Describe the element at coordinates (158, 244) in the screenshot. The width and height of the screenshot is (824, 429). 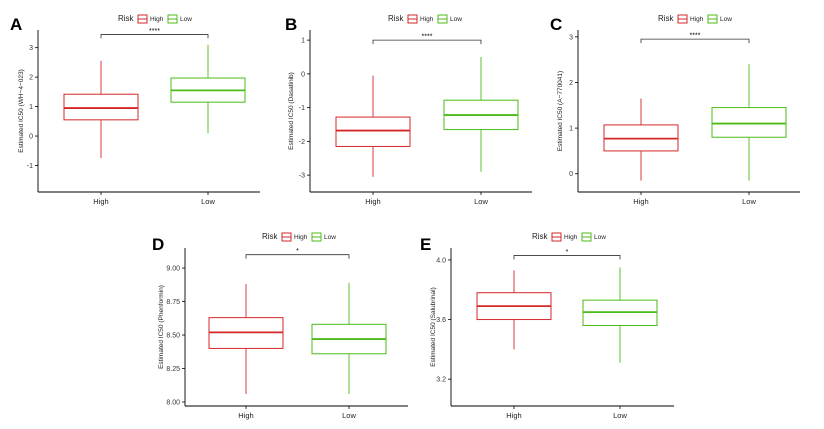
I see `panel-letter: D` at that location.